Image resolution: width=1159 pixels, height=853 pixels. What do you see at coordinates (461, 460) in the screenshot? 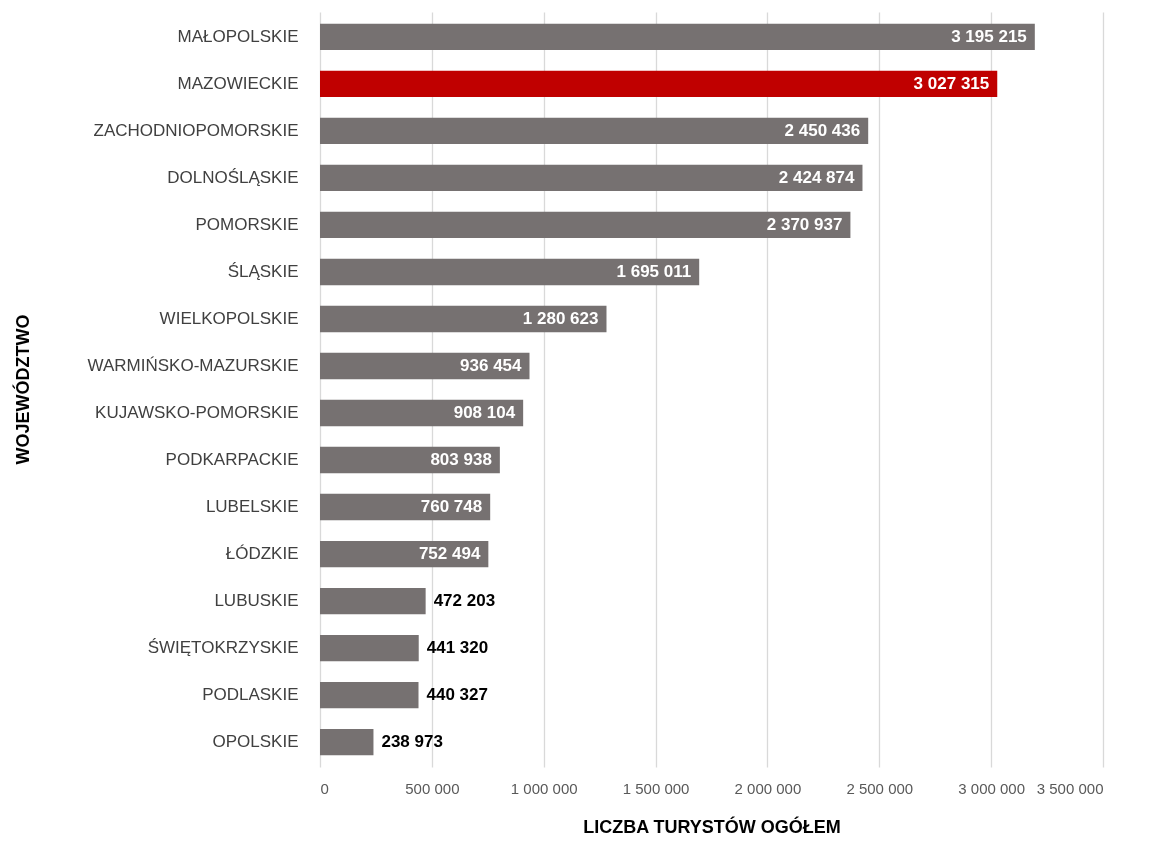
I see `data-label: 803 938` at bounding box center [461, 460].